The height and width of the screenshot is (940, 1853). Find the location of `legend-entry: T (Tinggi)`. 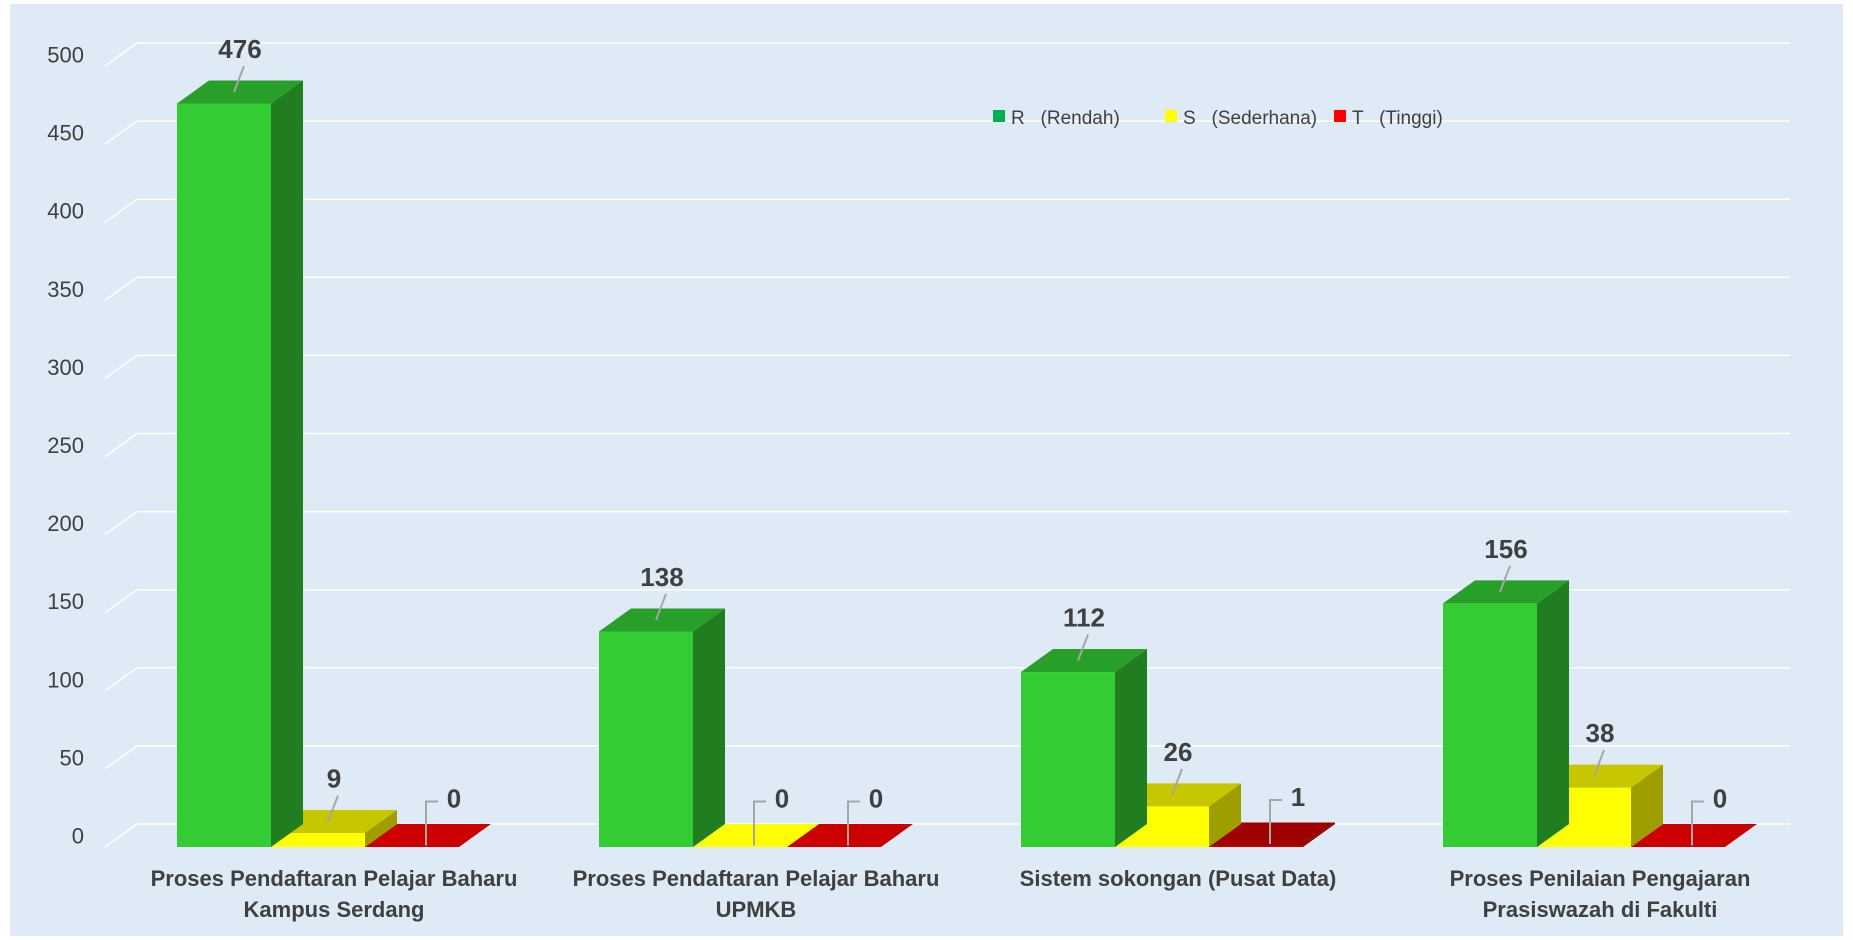

legend-entry: T (Tinggi) is located at coordinates (1397, 118).